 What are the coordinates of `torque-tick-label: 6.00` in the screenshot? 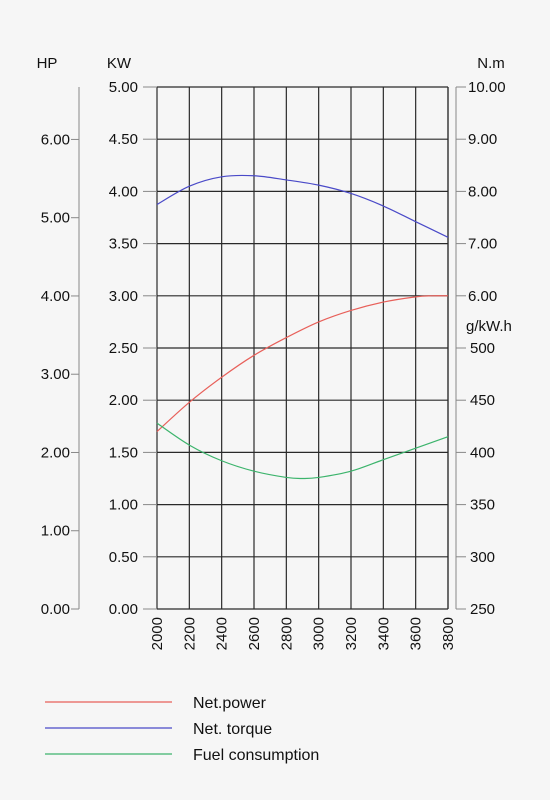 It's located at (482, 296).